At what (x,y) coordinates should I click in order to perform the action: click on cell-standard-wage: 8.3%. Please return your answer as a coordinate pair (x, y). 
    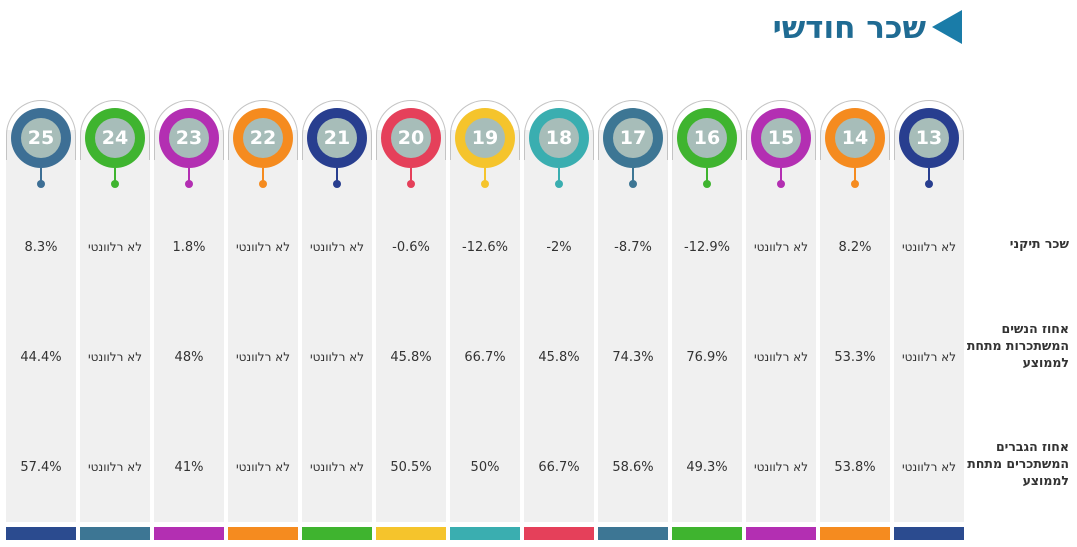
    Looking at the image, I should click on (41, 247).